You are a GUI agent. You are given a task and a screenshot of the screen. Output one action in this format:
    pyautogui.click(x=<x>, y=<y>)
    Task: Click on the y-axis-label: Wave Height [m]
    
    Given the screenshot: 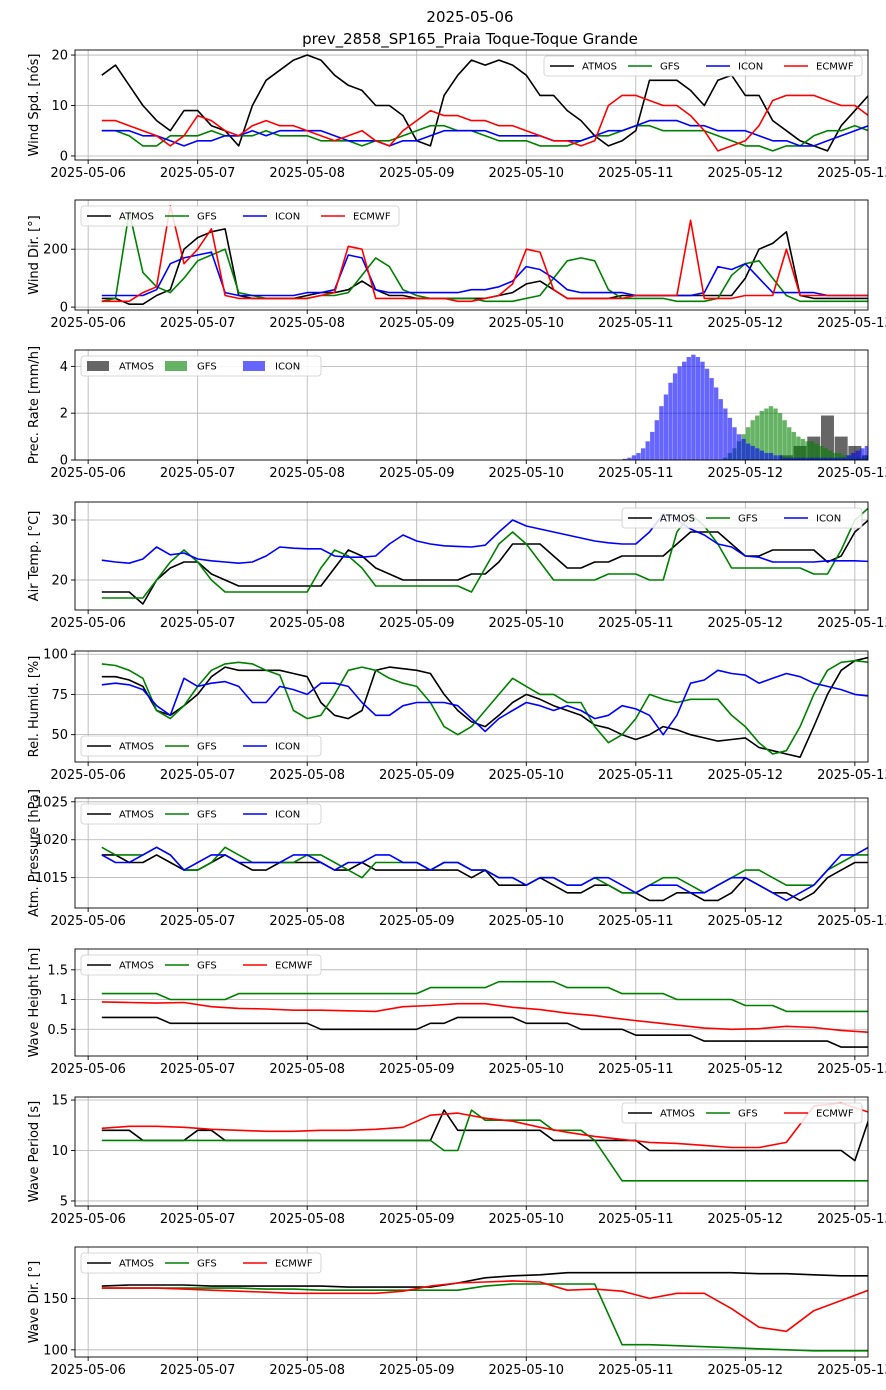 What is the action you would take?
    pyautogui.click(x=34, y=1003)
    